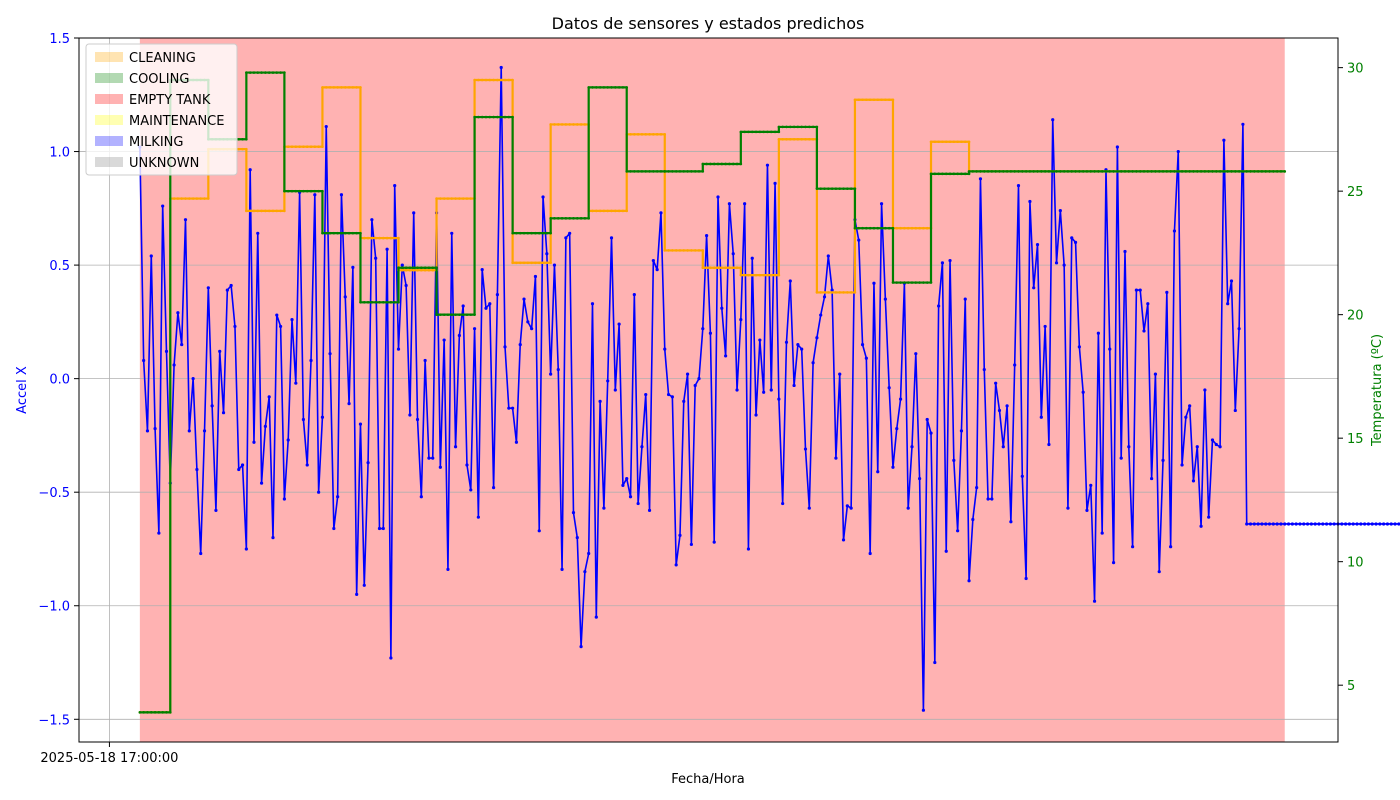  I want to click on y-right-tick-label: 15, so click(1355, 439).